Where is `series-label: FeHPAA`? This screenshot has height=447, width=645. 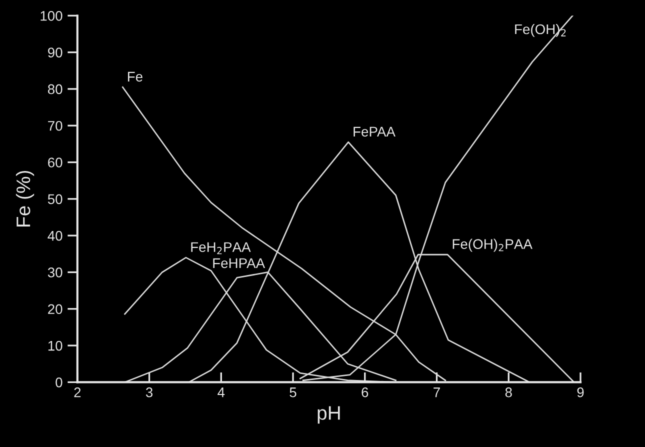
series-label: FeHPAA is located at coordinates (239, 263).